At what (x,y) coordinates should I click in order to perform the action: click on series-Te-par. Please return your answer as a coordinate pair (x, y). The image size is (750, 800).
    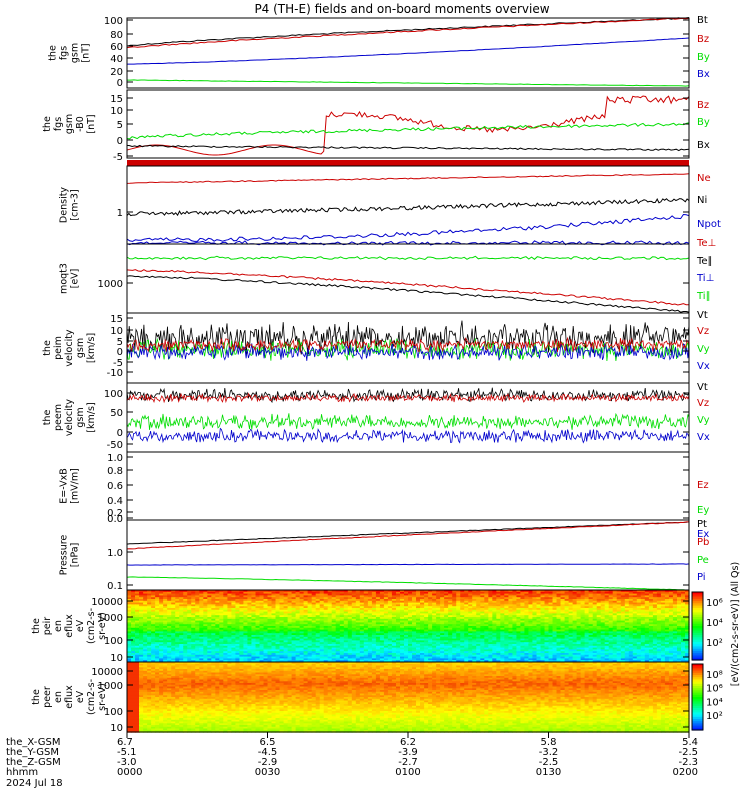
    Looking at the image, I should click on (408, 294).